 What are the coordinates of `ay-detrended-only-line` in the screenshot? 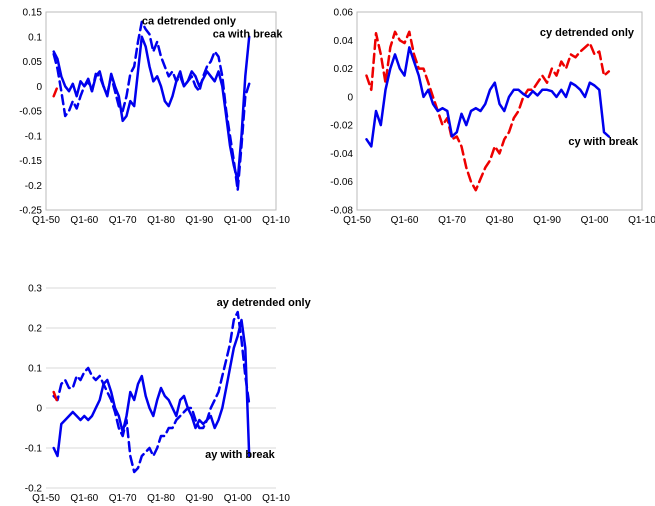 It's located at (151, 392).